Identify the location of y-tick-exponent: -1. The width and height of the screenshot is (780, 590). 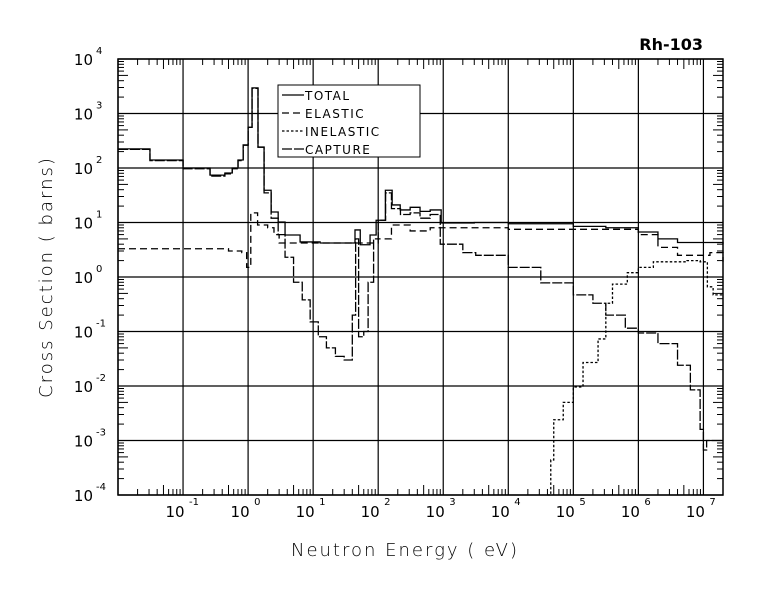
(101, 324).